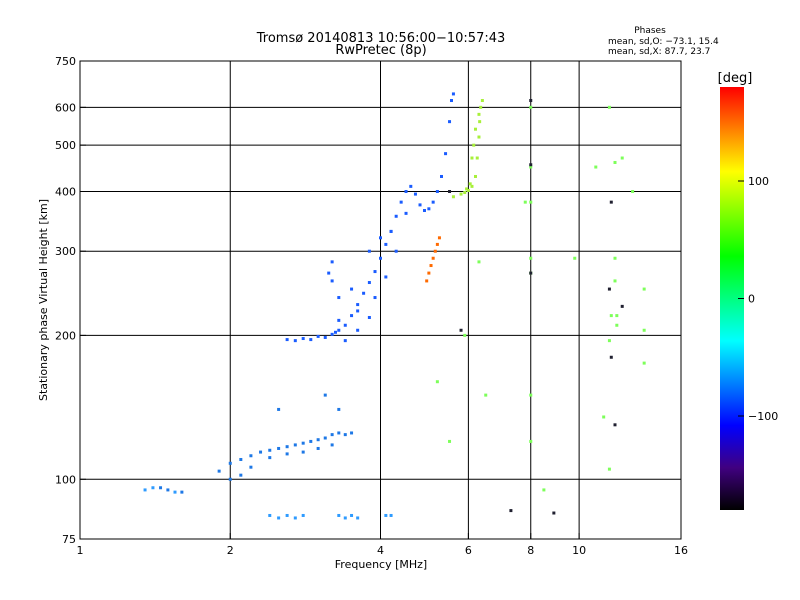  Describe the element at coordinates (381, 564) in the screenshot. I see `x-axis-label: Frequency [MHz]` at that location.